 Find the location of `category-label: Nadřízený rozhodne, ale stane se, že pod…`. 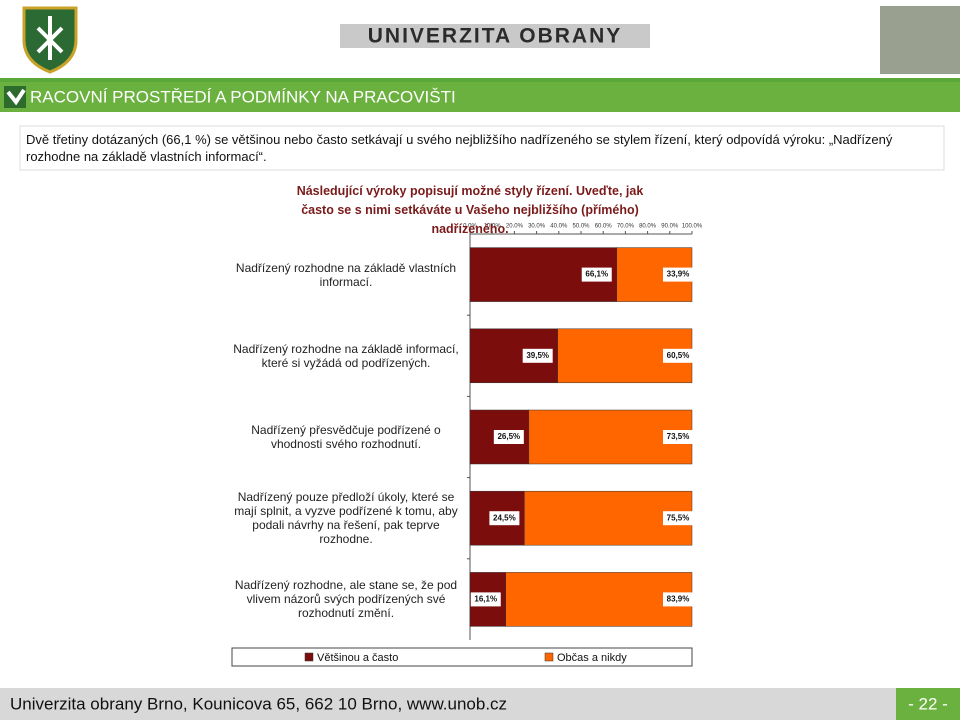

category-label: Nadřízený rozhodne, ale stane se, že pod… is located at coordinates (346, 599).